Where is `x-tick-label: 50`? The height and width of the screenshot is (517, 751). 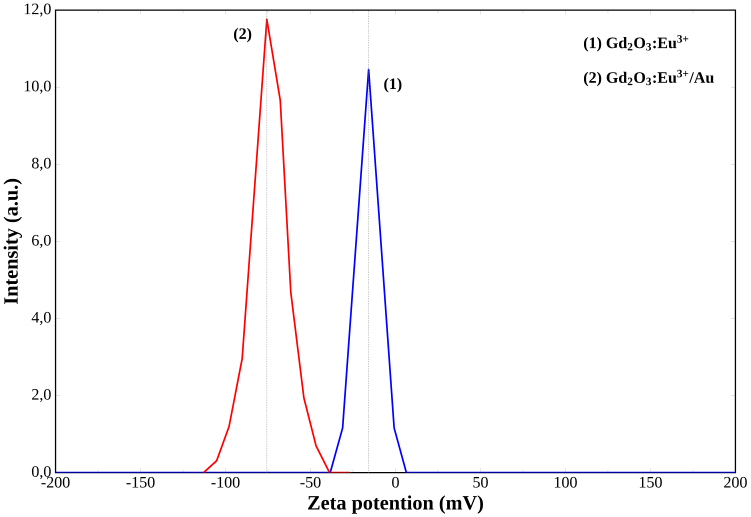 x-tick-label: 50 is located at coordinates (480, 482).